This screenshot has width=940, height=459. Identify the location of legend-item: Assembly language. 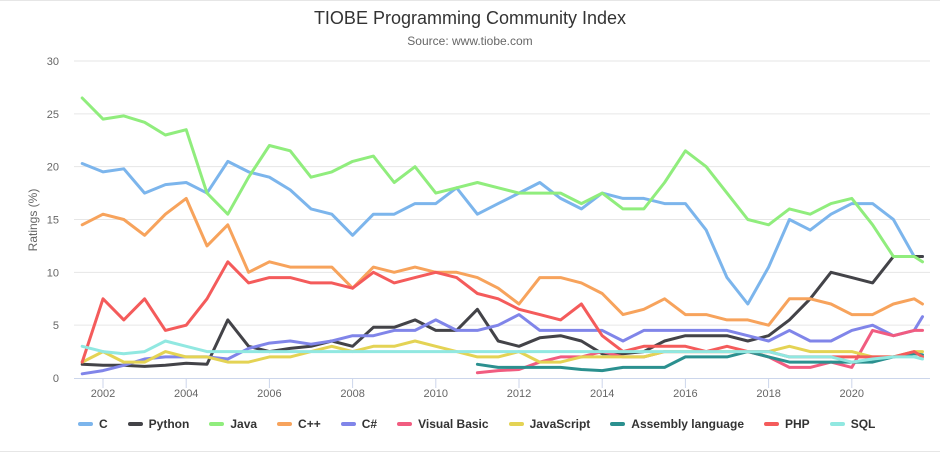
(677, 424).